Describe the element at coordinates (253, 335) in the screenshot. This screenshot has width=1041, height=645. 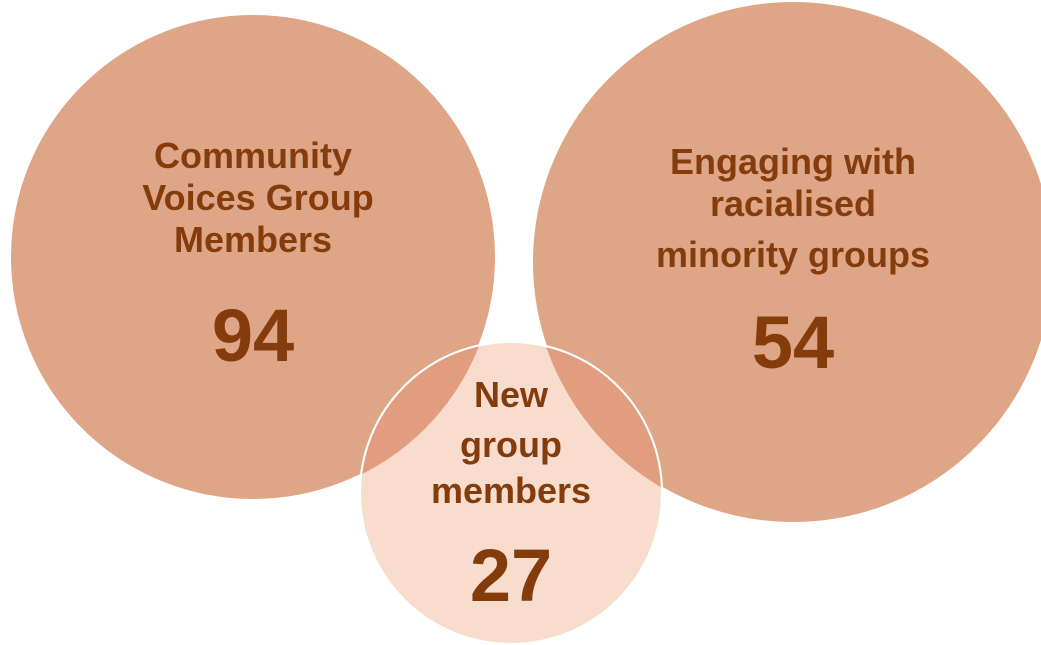
I see `community-value: 94` at that location.